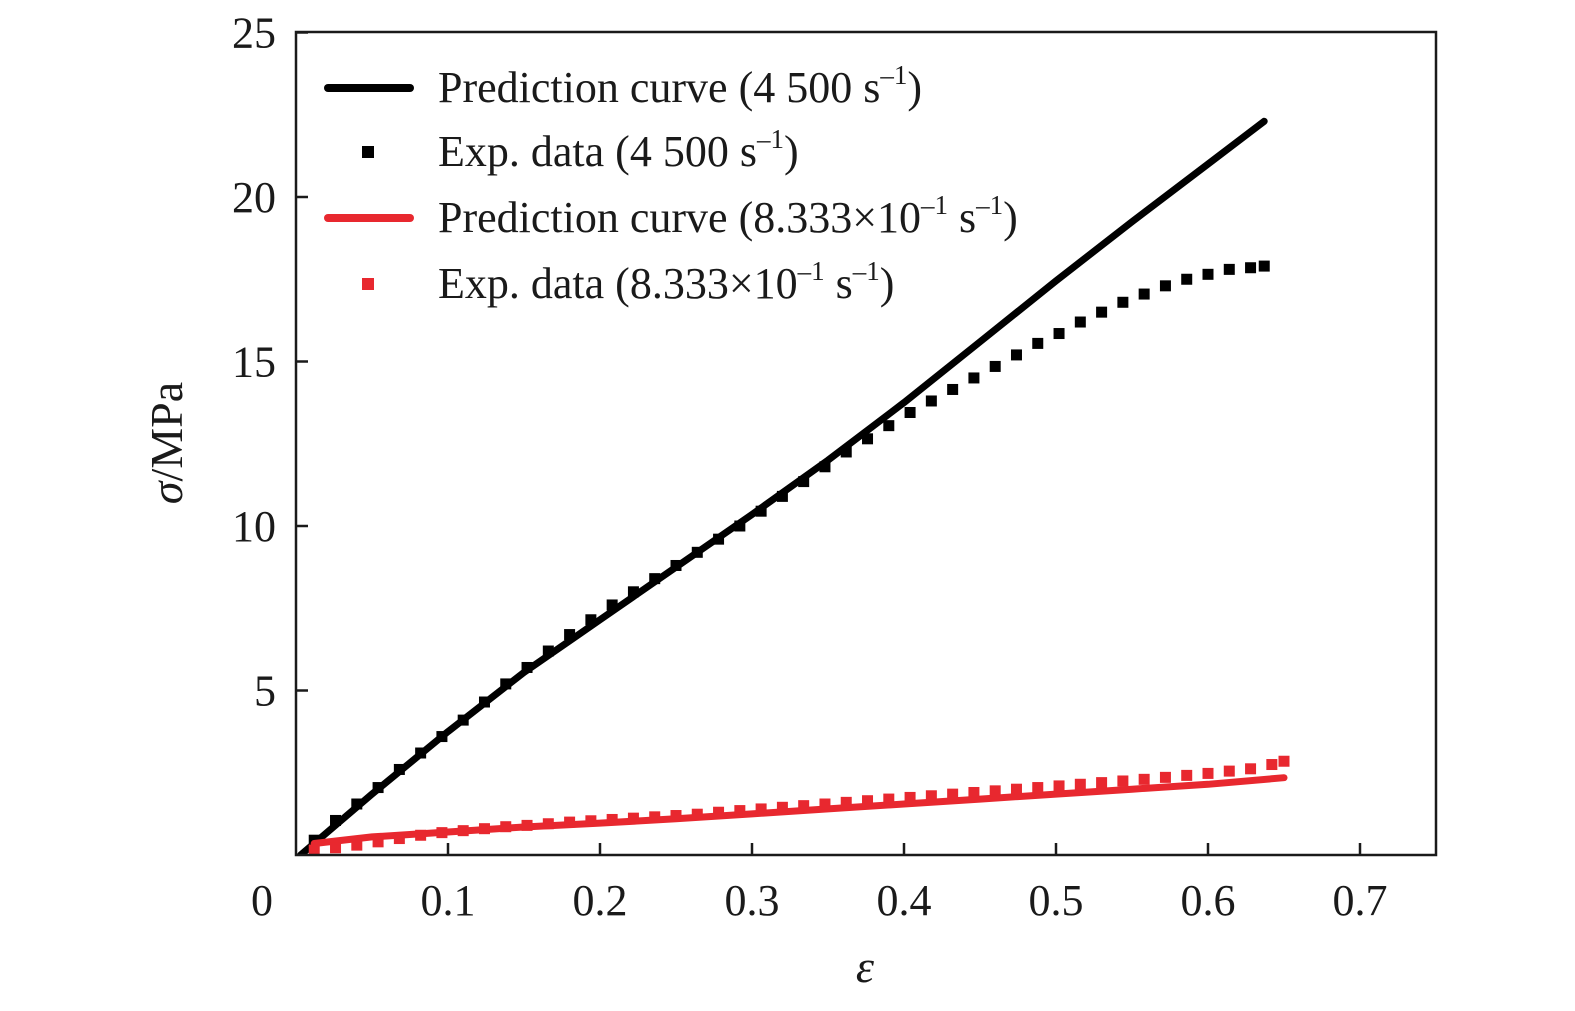 The height and width of the screenshot is (1011, 1575). Describe the element at coordinates (1056, 900) in the screenshot. I see `x-tick-label: 0.5` at that location.